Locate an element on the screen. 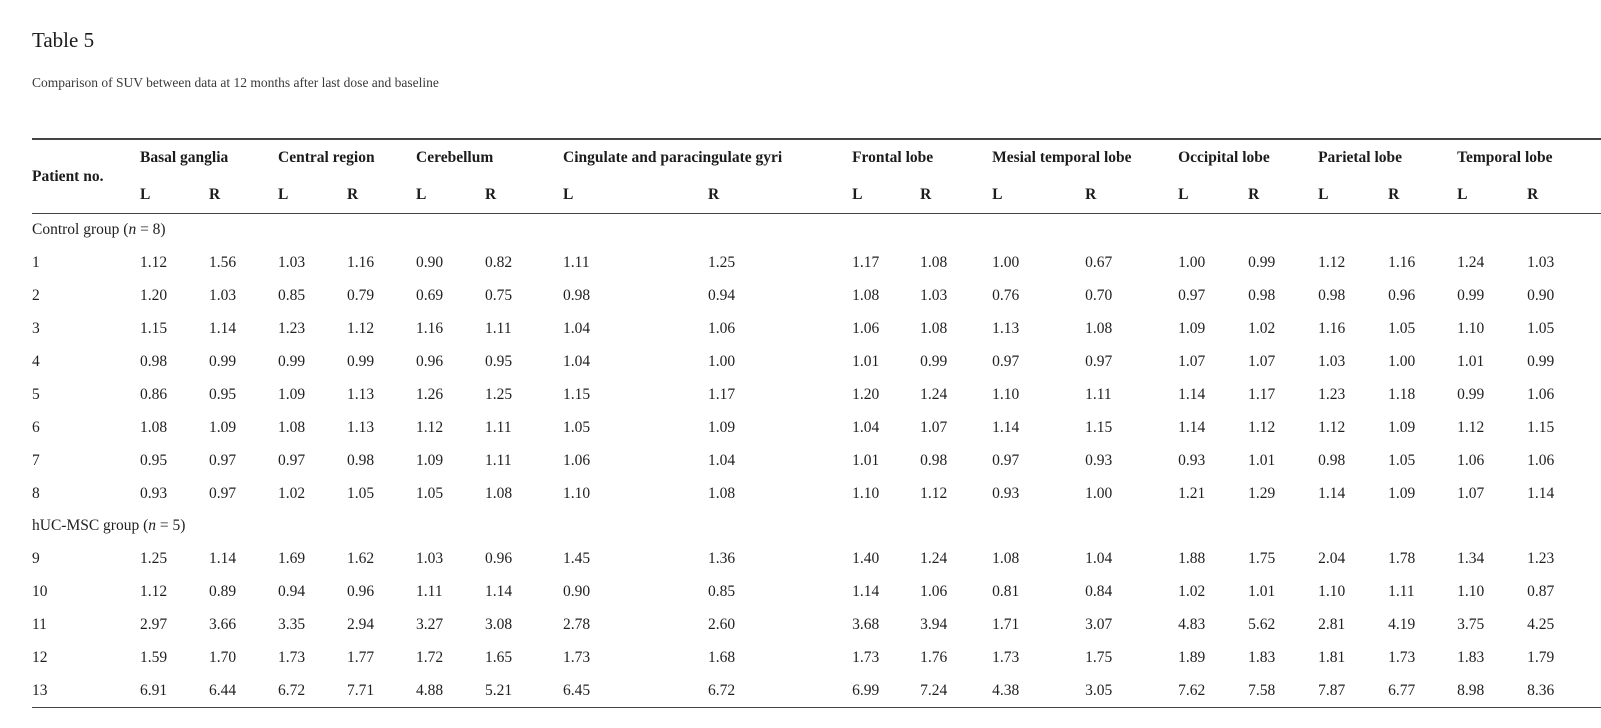  cell-suv-value: 0.81 is located at coordinates (1006, 591).